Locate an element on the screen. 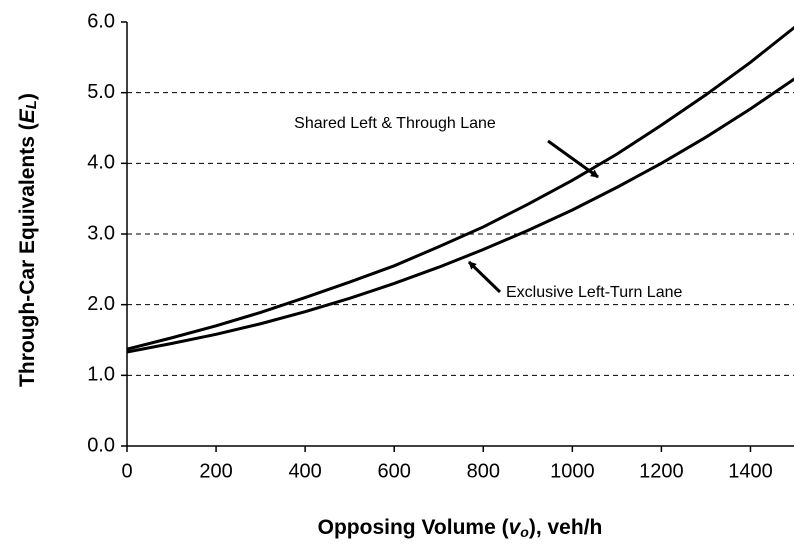  x-tick-label: 600 is located at coordinates (394, 471).